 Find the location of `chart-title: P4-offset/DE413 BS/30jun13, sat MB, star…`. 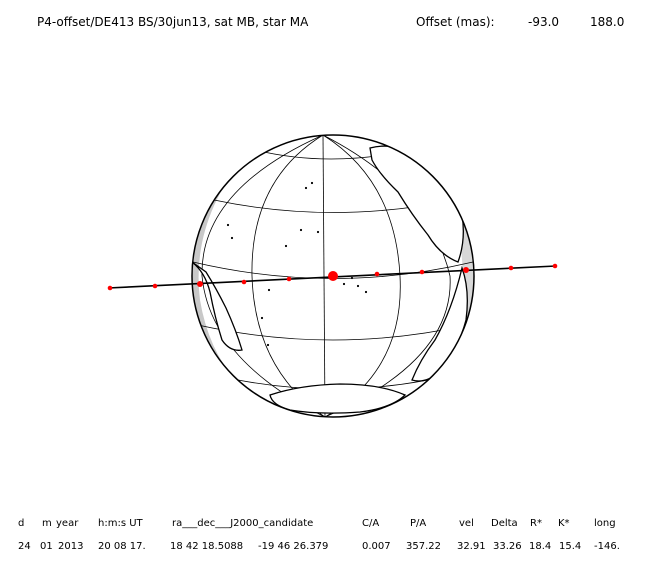

chart-title: P4-offset/DE413 BS/30jun13, sat MB, star… is located at coordinates (173, 22).